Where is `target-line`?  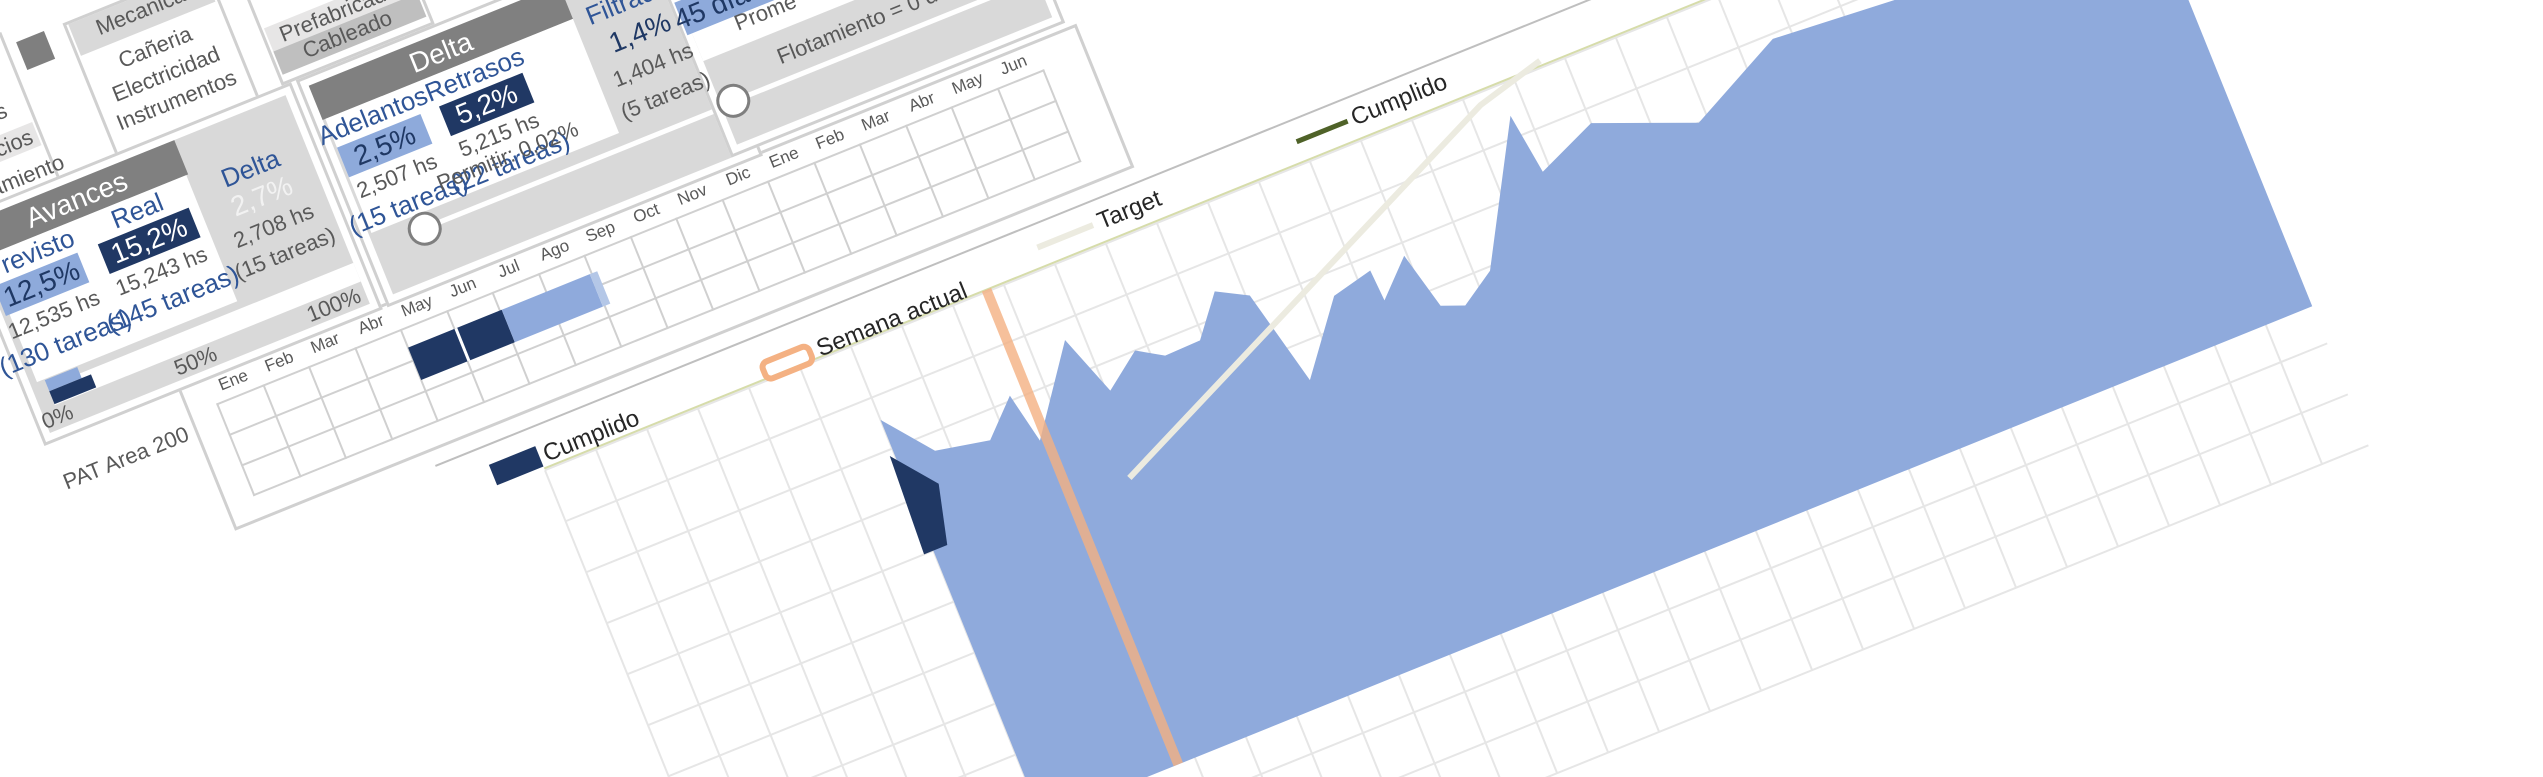
target-line is located at coordinates (1334, 269).